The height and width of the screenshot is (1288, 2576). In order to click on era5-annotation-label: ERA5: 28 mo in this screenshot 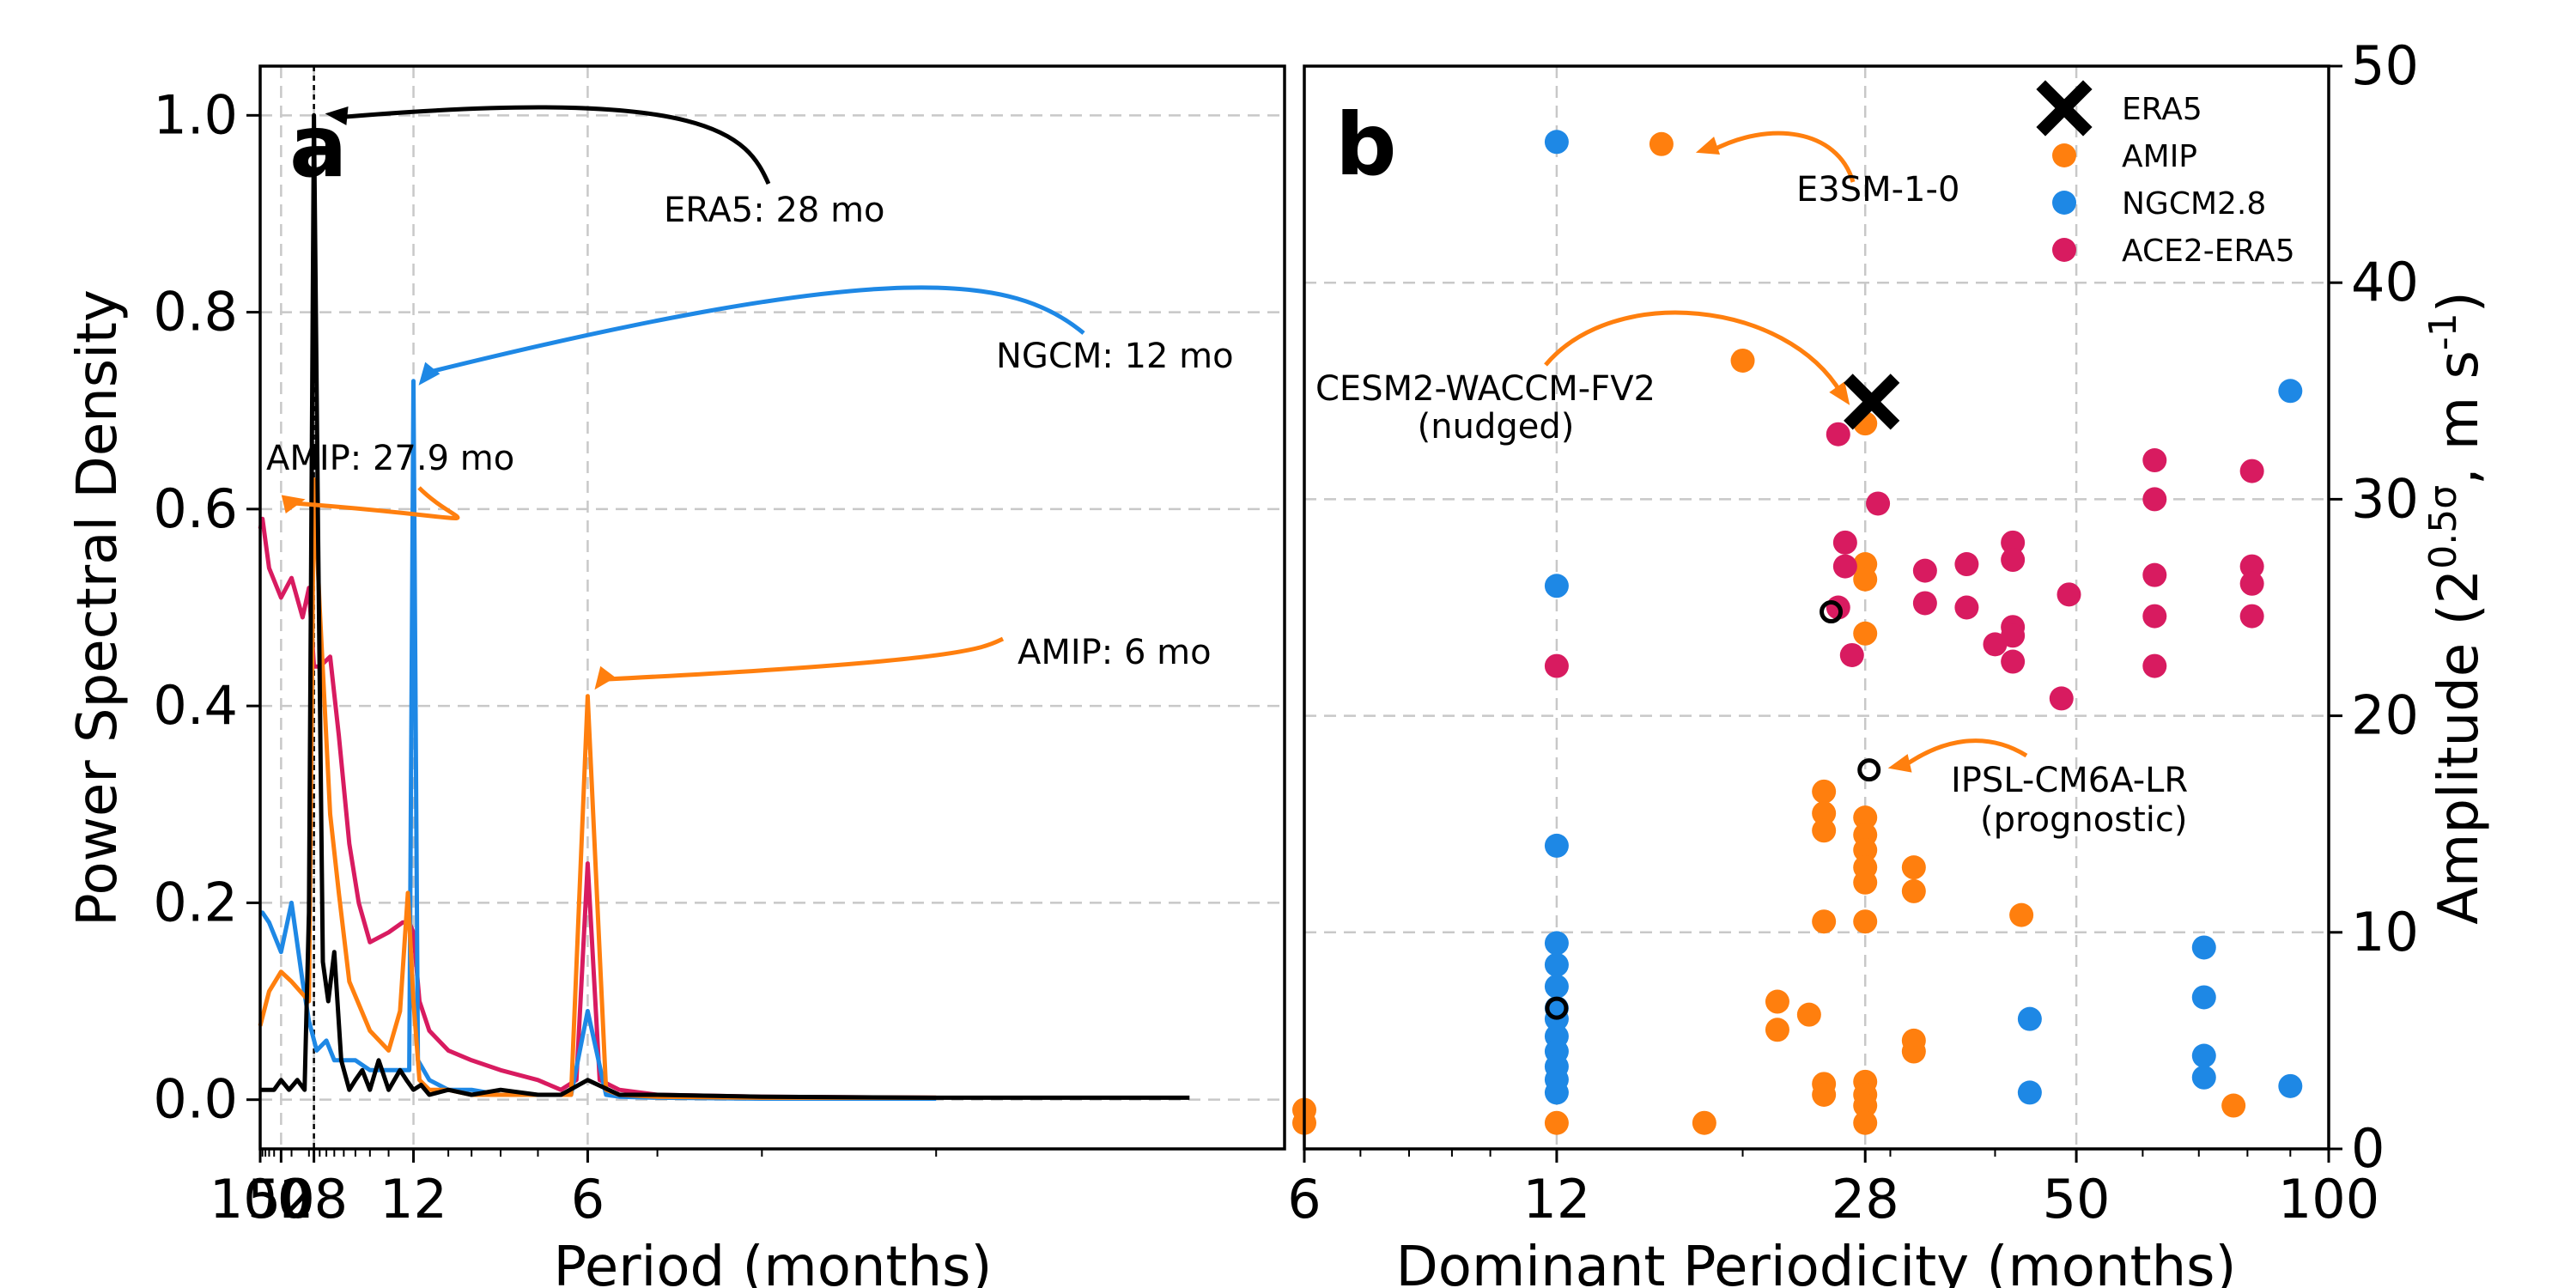, I will do `click(775, 210)`.